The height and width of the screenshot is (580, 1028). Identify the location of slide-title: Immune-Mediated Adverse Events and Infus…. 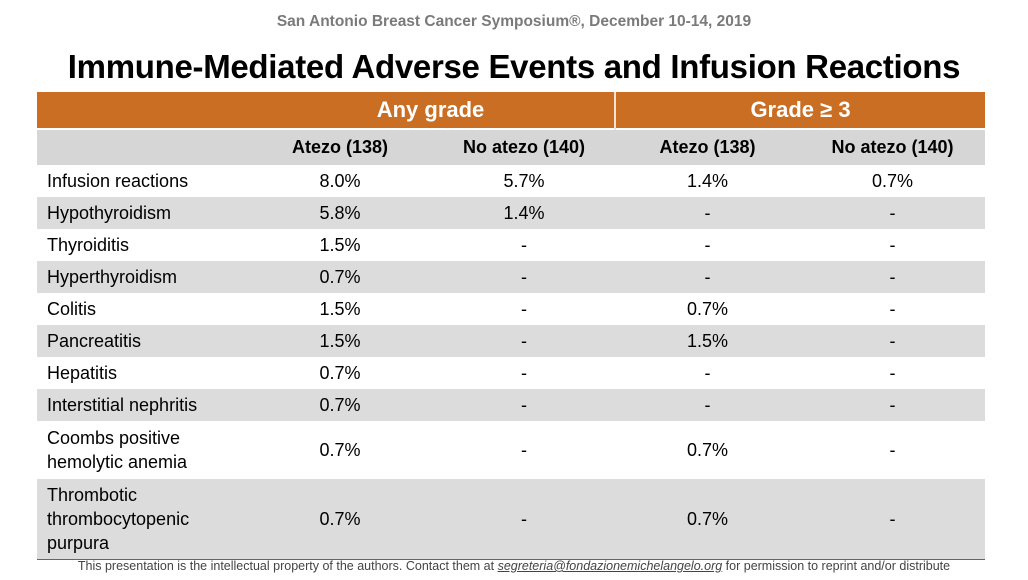
(514, 66).